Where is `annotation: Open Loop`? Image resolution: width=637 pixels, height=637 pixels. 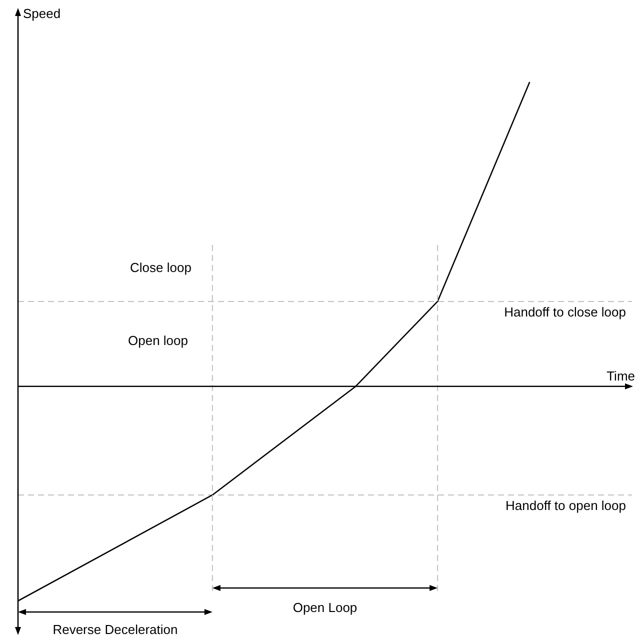
annotation: Open Loop is located at coordinates (325, 607).